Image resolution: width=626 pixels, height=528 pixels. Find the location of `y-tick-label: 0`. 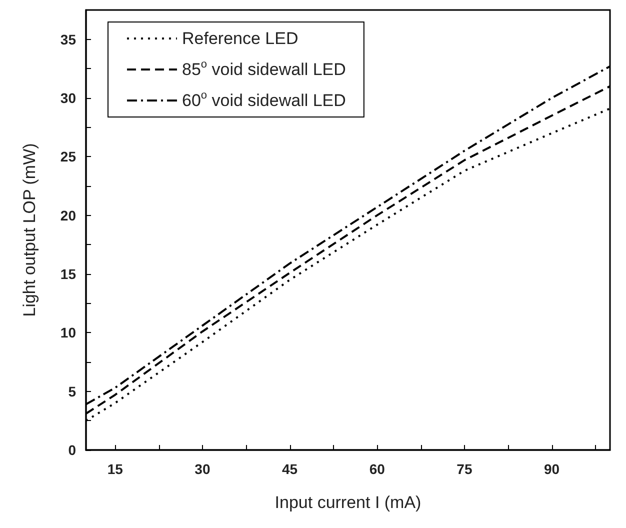

y-tick-label: 0 is located at coordinates (72, 450).